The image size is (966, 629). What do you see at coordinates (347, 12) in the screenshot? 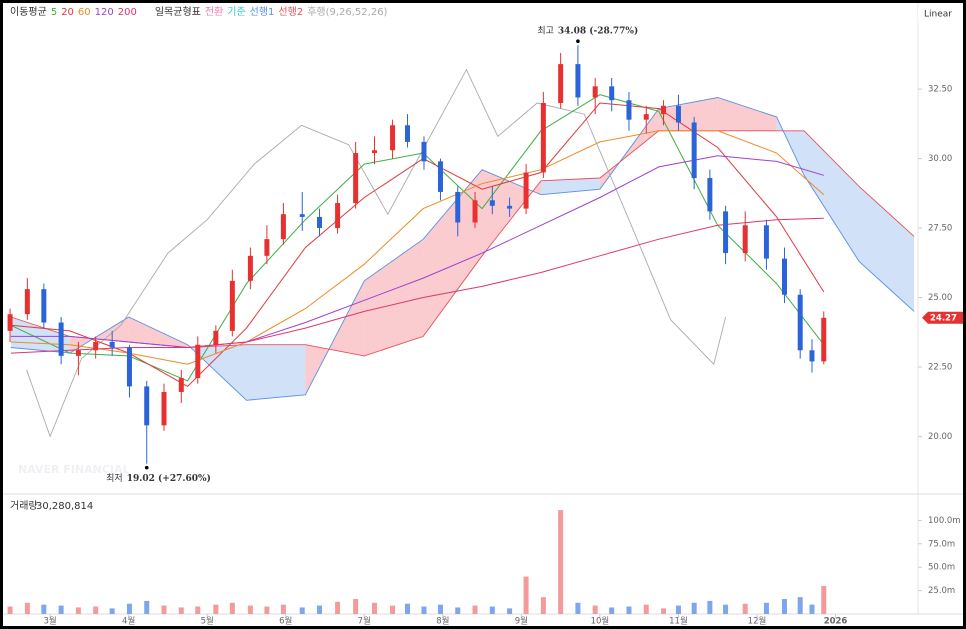
I see `legend-item: 후행(9,26,52,26)` at bounding box center [347, 12].